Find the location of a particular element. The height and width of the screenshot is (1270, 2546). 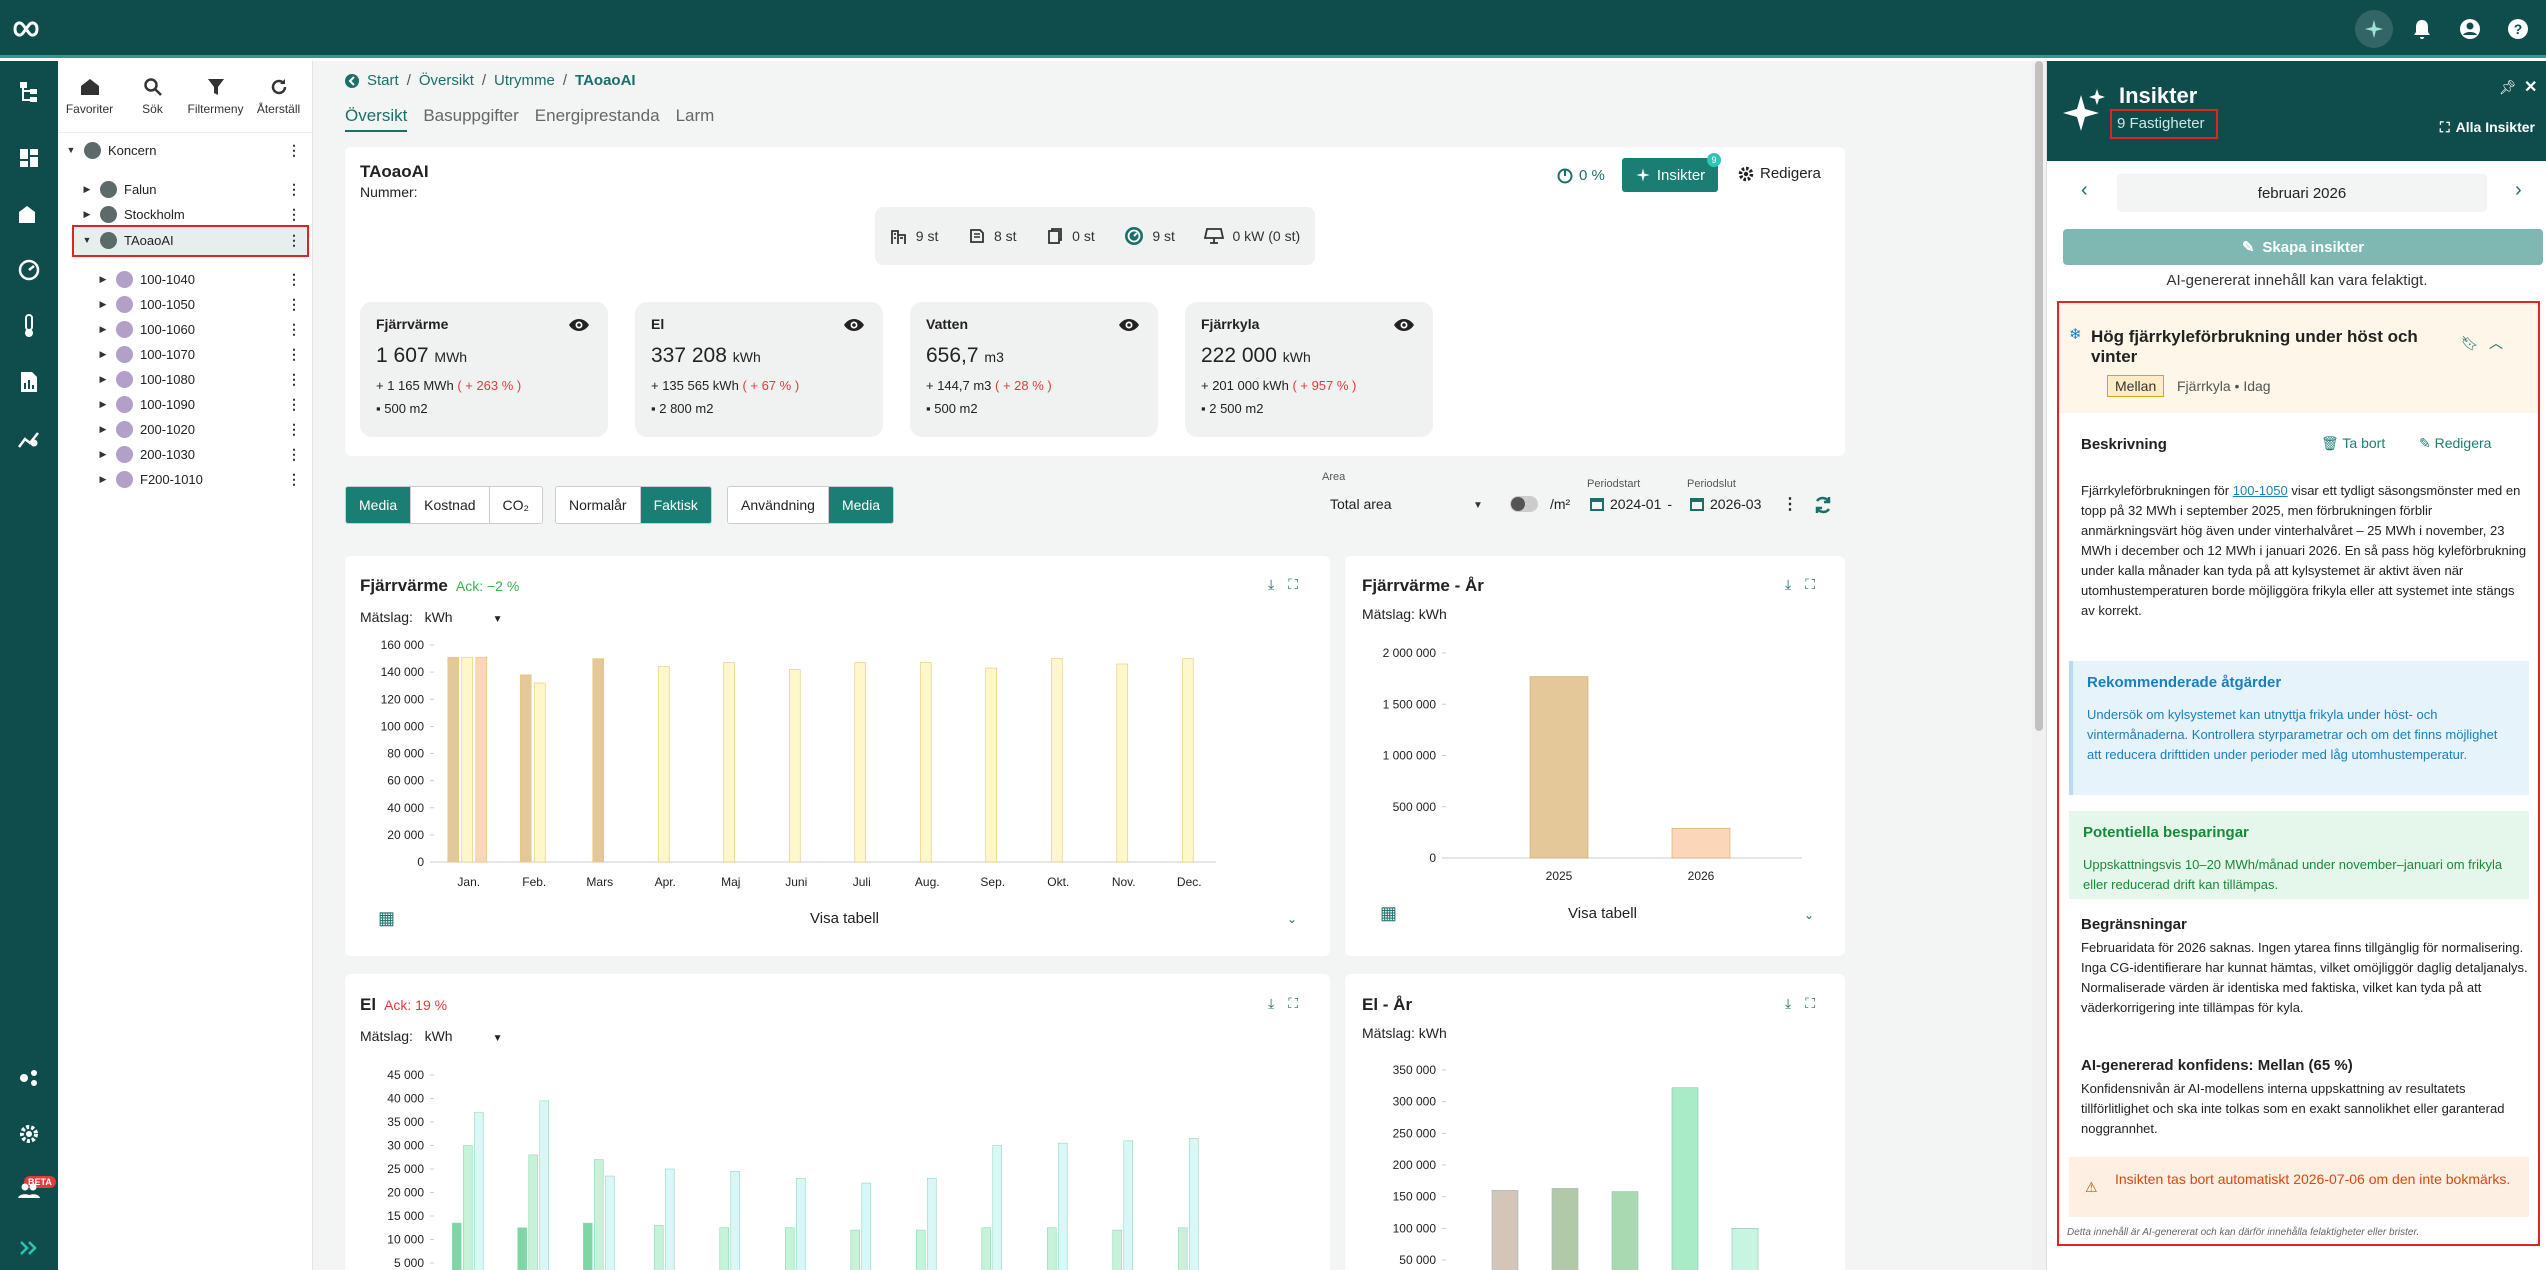

account-icon is located at coordinates (2470, 29).